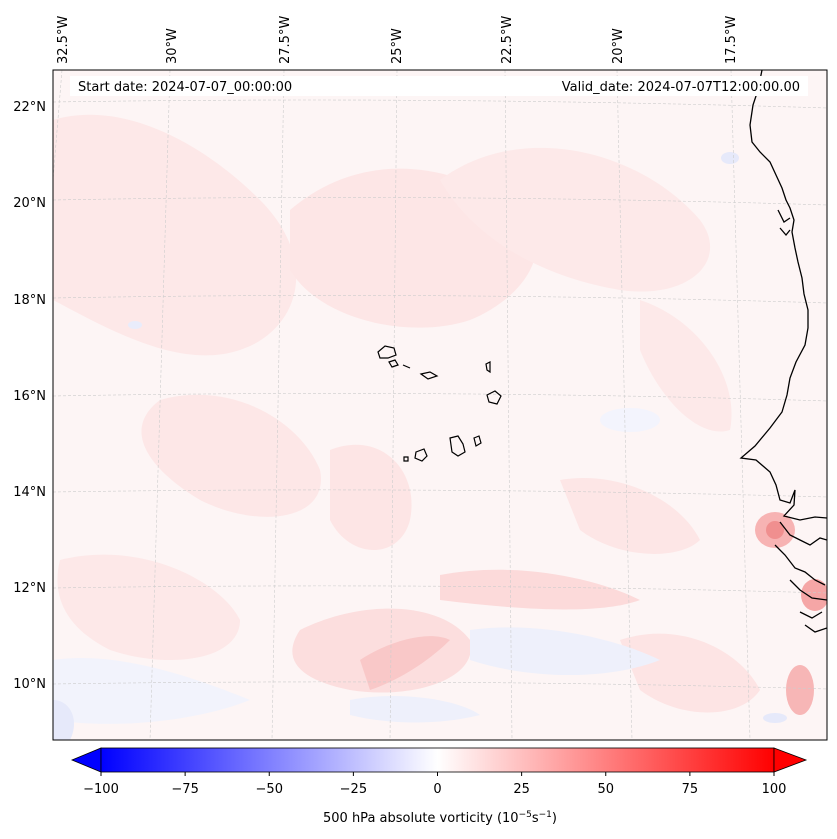 Image resolution: width=837 pixels, height=839 pixels. I want to click on lat-label-10n: 10°N, so click(29, 684).